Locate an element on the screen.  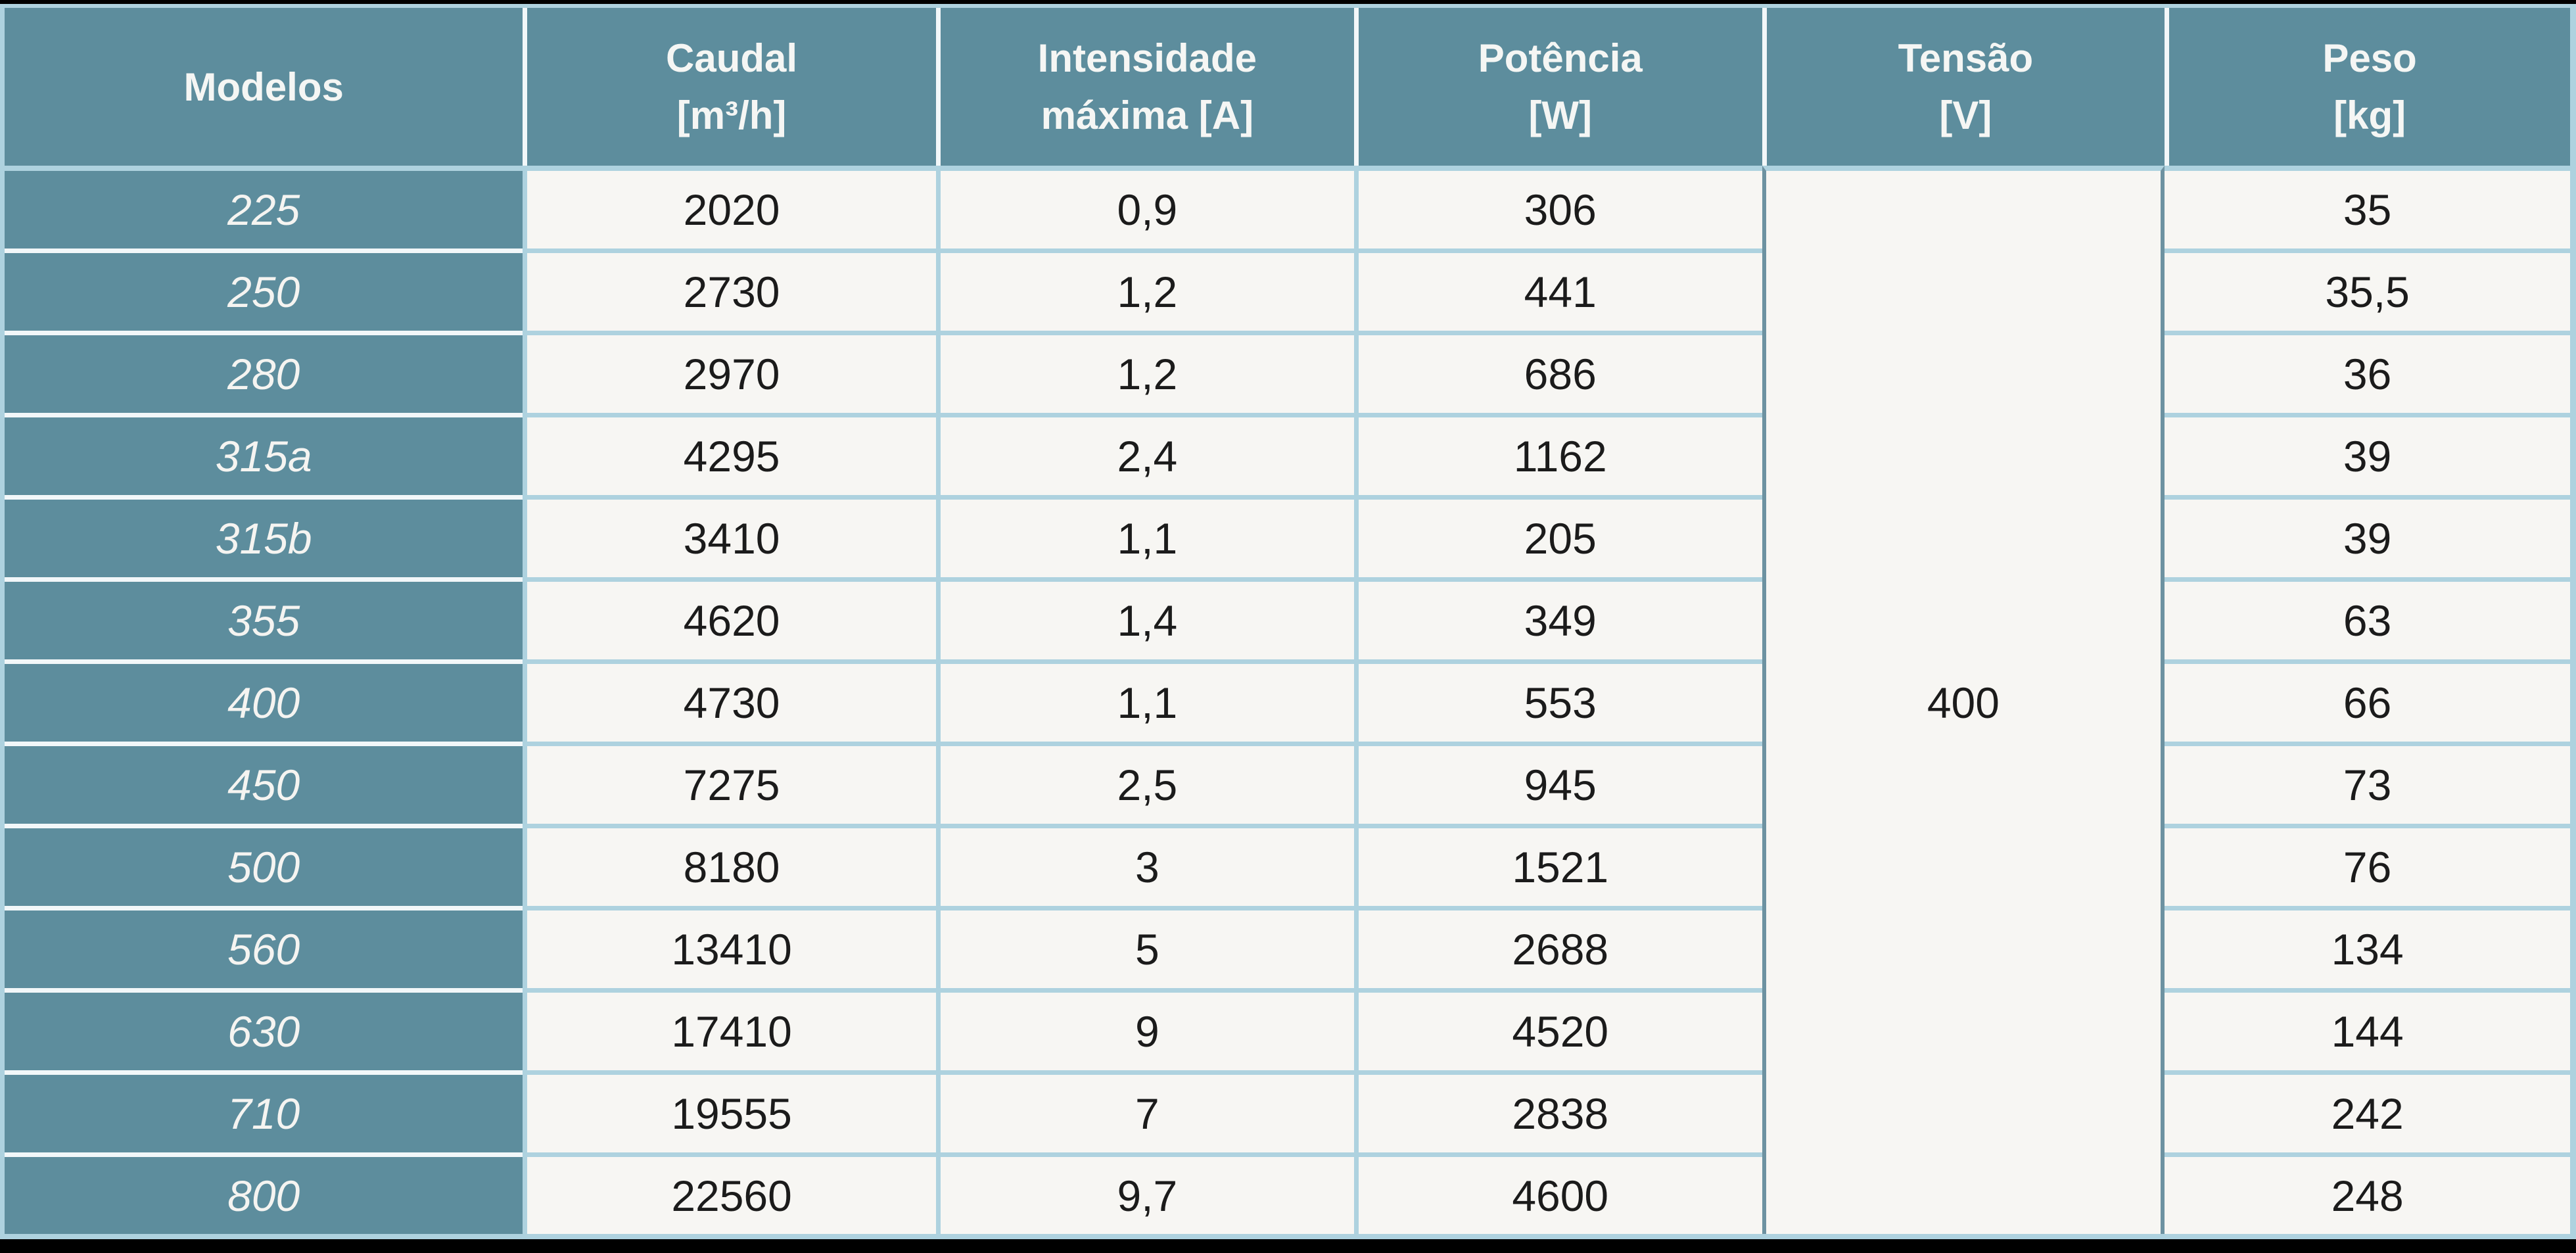
peso-cell: 242 is located at coordinates (2367, 1111).